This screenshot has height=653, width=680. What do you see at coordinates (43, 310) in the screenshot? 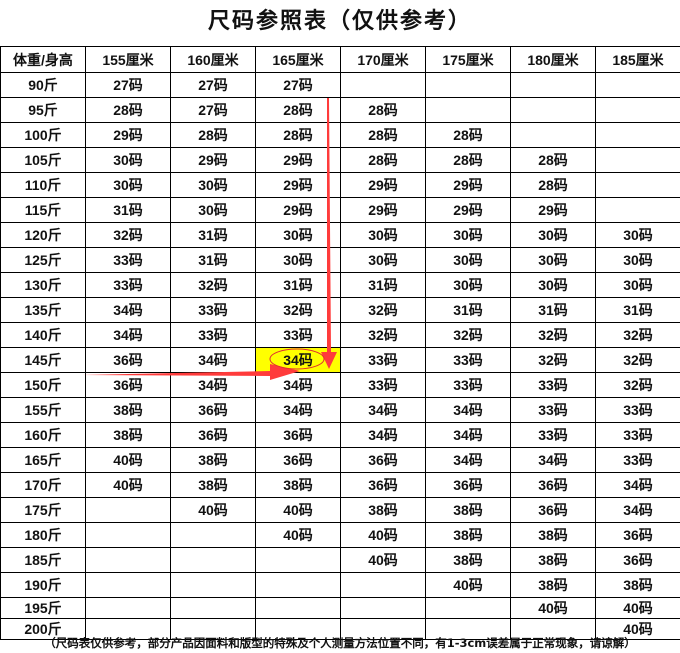
I see `weight-cell: 135斤` at bounding box center [43, 310].